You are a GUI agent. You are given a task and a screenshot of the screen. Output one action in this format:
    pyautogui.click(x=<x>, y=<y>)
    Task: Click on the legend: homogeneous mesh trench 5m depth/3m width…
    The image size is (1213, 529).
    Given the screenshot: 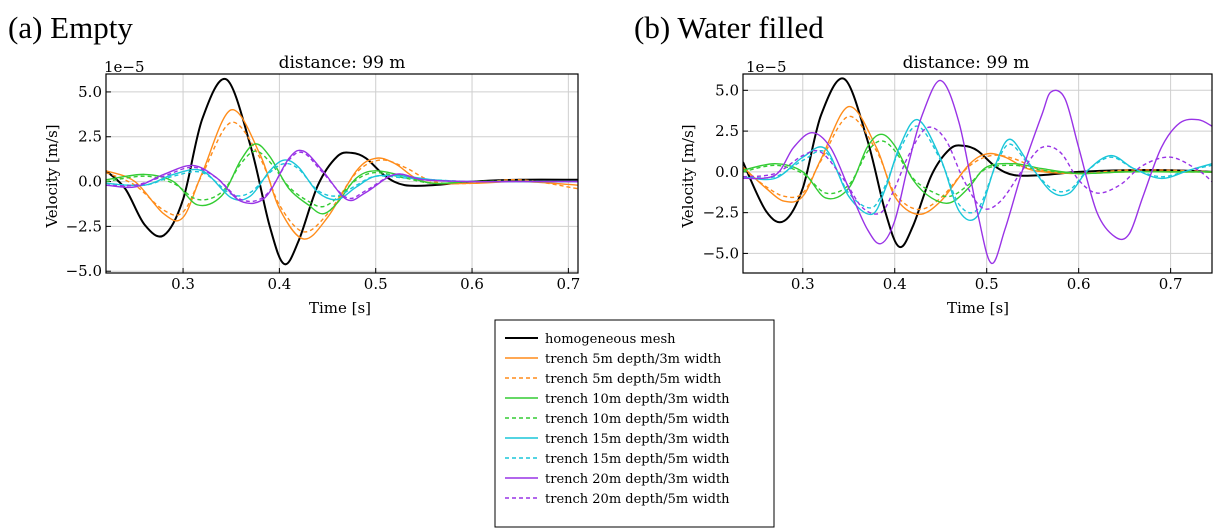 What is the action you would take?
    pyautogui.click(x=634, y=423)
    